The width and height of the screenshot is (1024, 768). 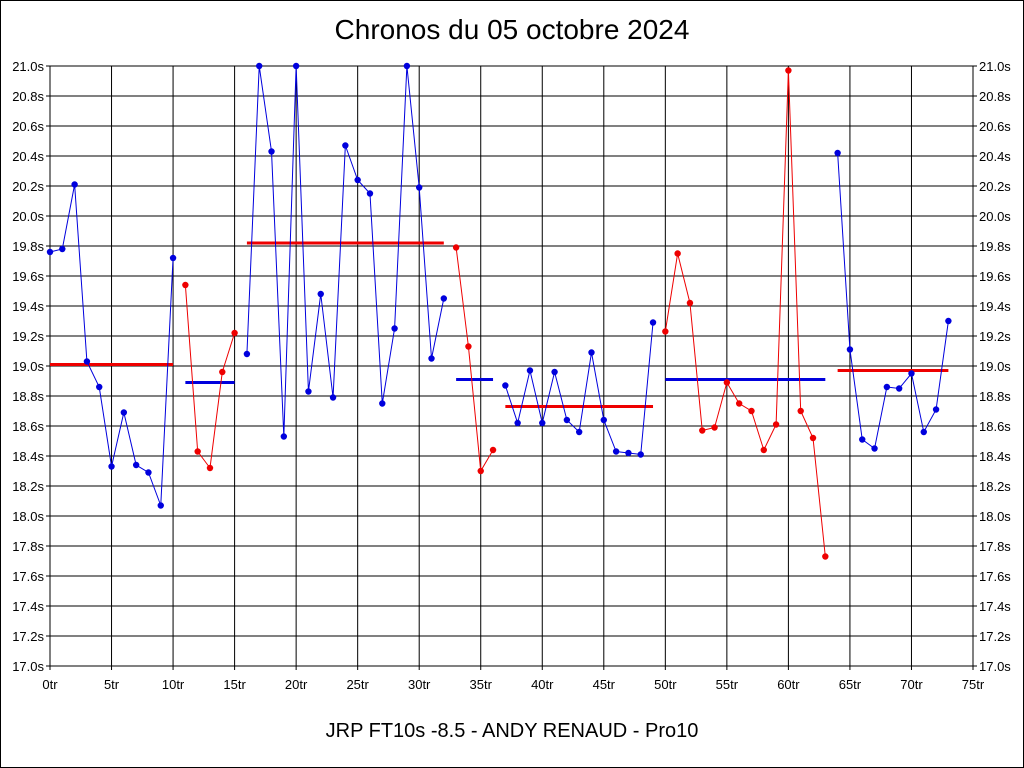 What do you see at coordinates (995, 486) in the screenshot?
I see `y-tick-label-right: 18.2s` at bounding box center [995, 486].